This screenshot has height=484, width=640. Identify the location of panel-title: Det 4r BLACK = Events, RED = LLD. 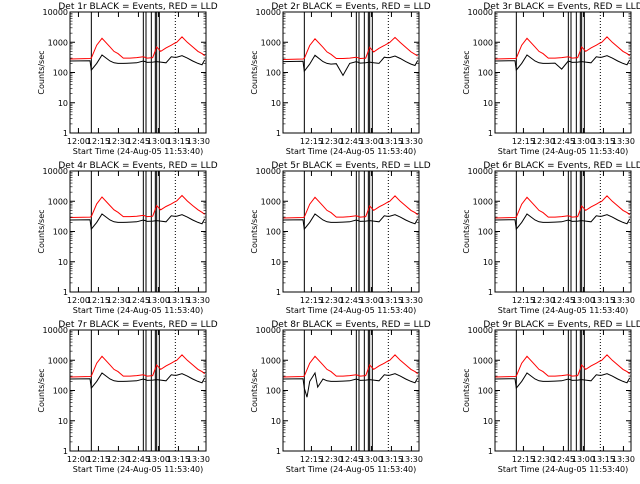
(137, 166).